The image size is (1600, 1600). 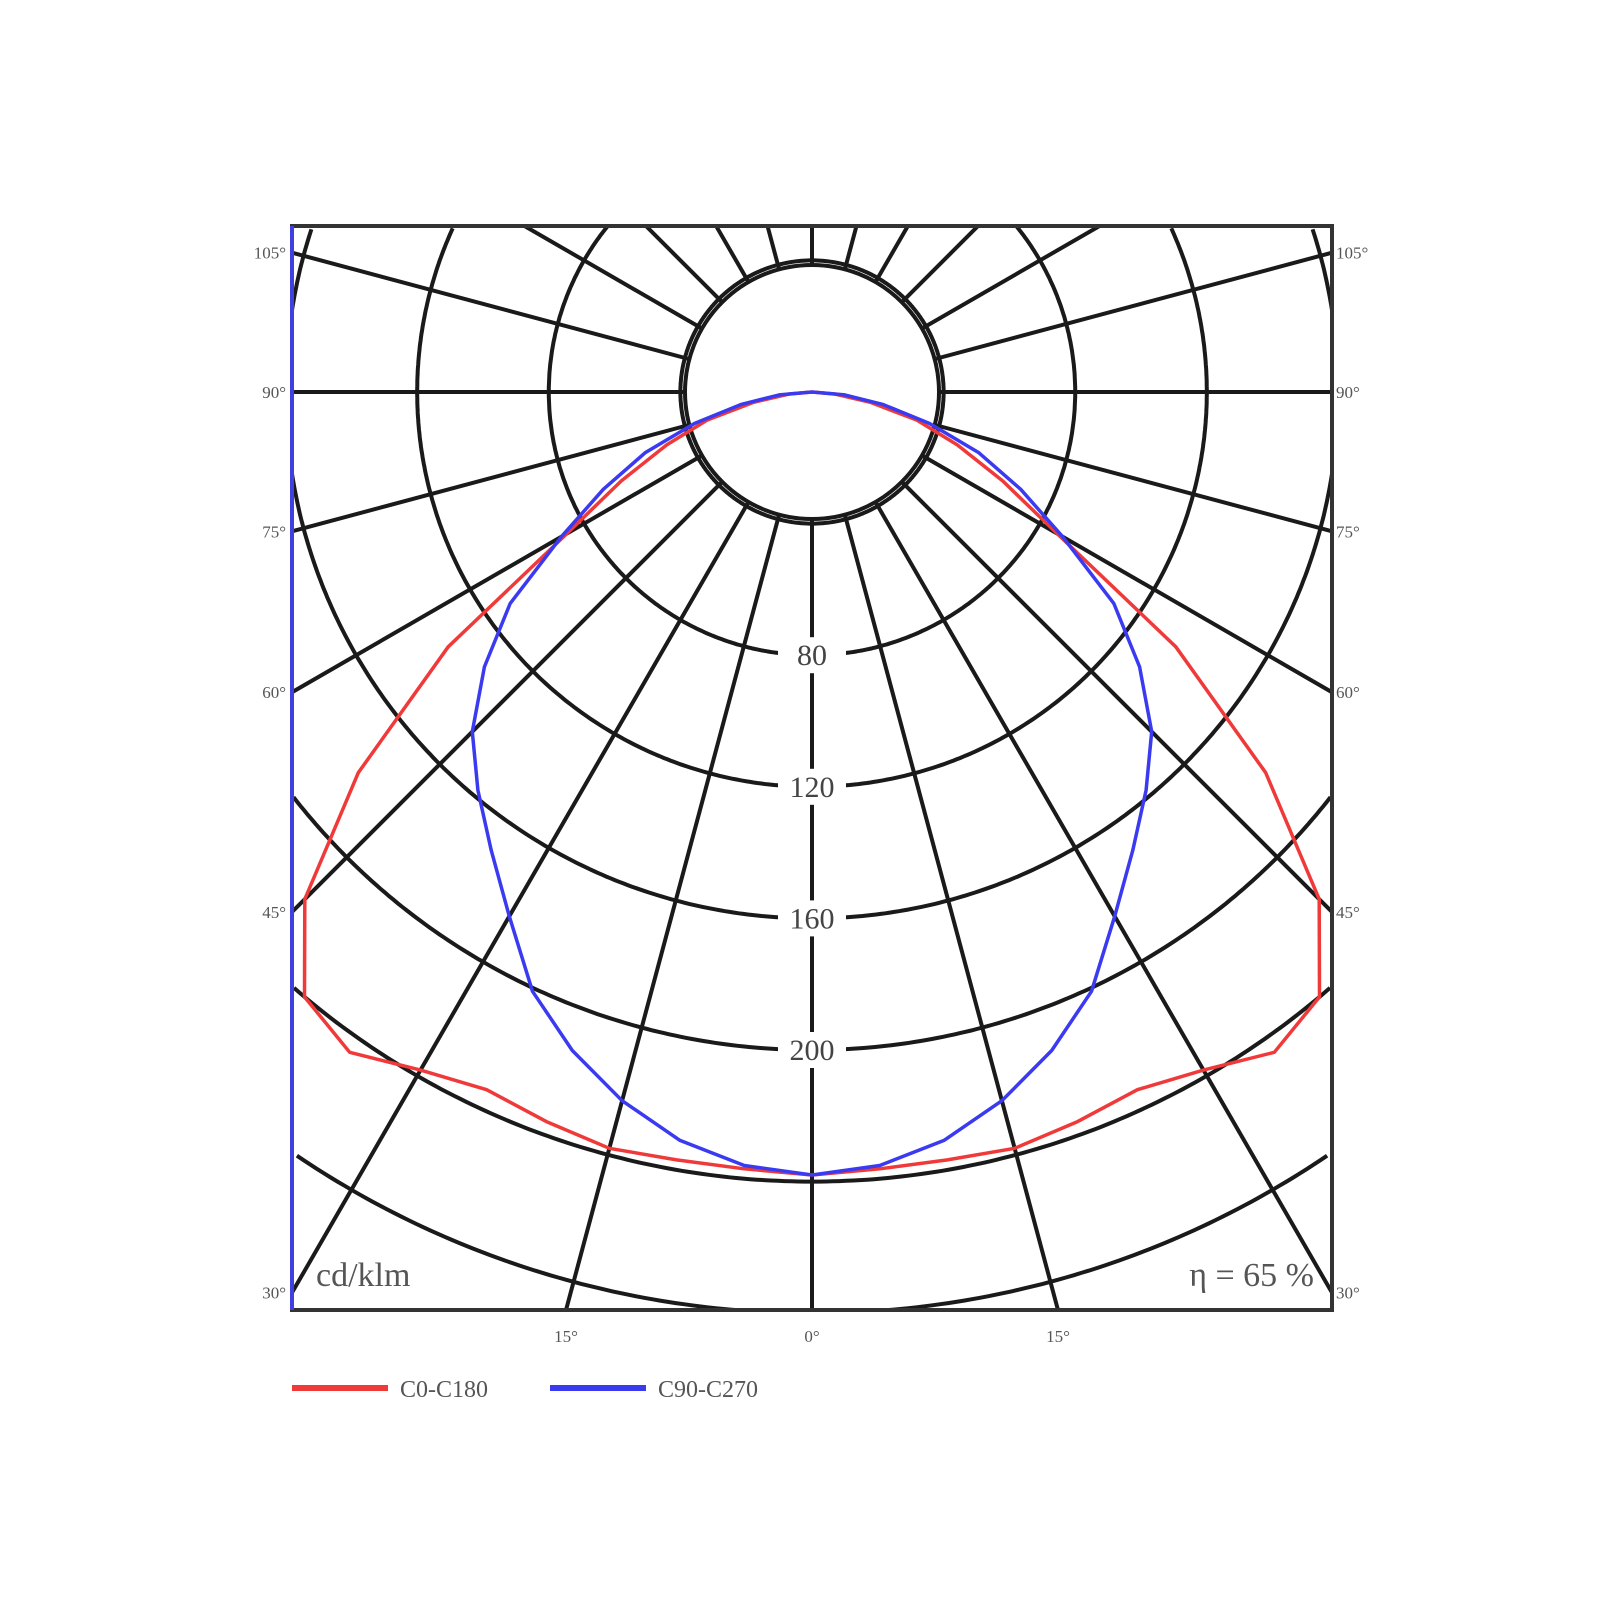 I want to click on angle-tick-bottom: 0°, so click(x=811, y=1336).